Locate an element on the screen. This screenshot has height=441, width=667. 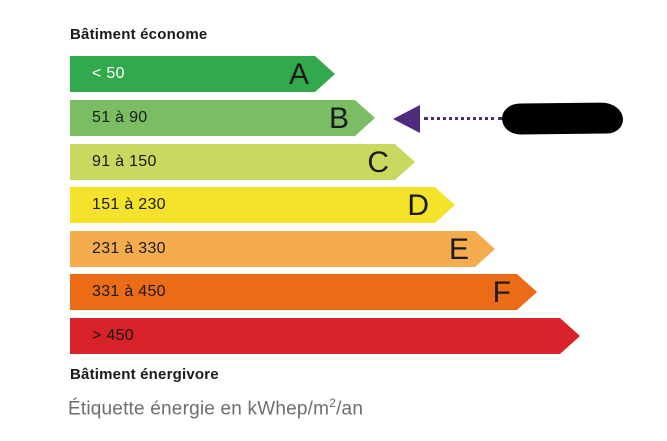
energy-bar-e: 231 à 330 E is located at coordinates (282, 249).